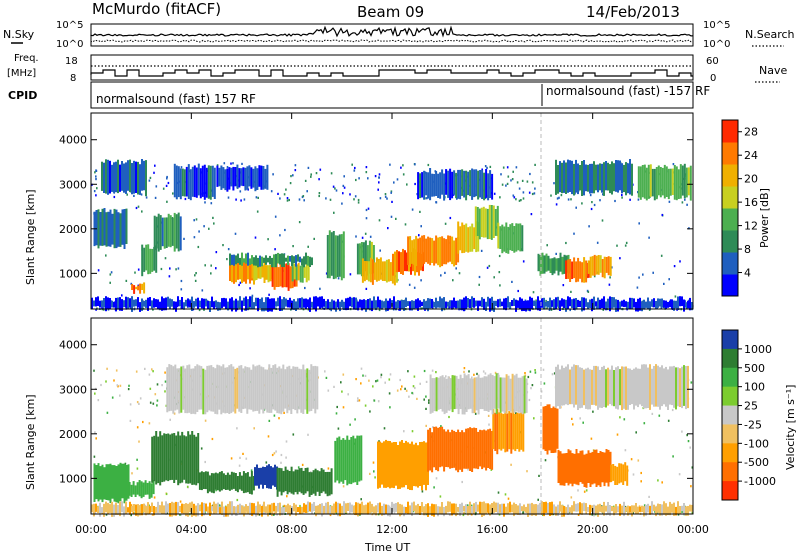  What do you see at coordinates (790, 427) in the screenshot?
I see `velocity-colorbar-label: Velocity [m s⁻¹]` at bounding box center [790, 427].